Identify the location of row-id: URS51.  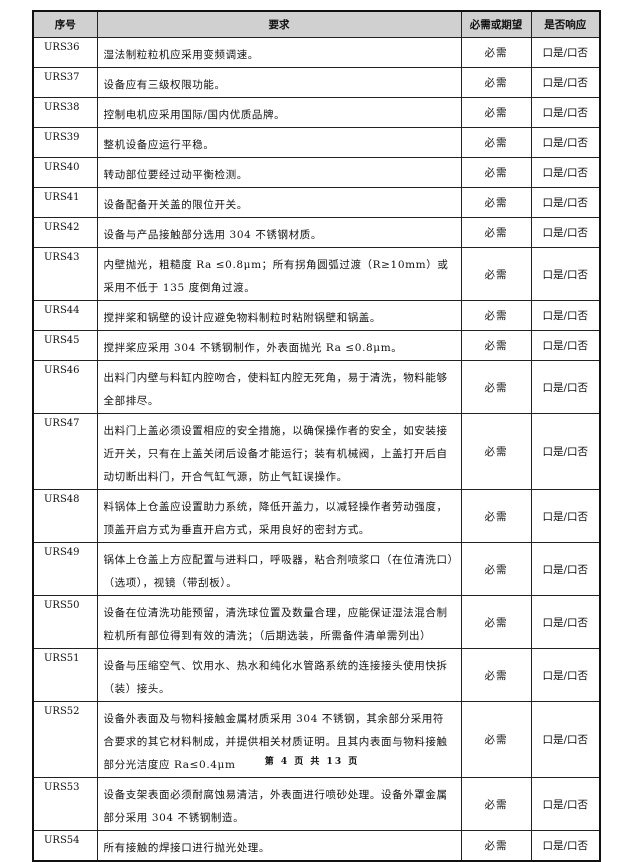
(65, 675).